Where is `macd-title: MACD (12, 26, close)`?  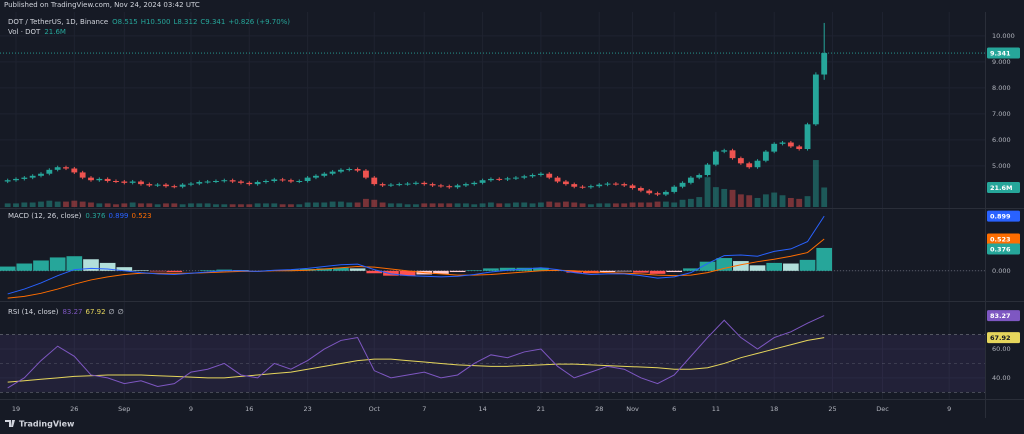
macd-title: MACD (12, 26, close) is located at coordinates (45, 216).